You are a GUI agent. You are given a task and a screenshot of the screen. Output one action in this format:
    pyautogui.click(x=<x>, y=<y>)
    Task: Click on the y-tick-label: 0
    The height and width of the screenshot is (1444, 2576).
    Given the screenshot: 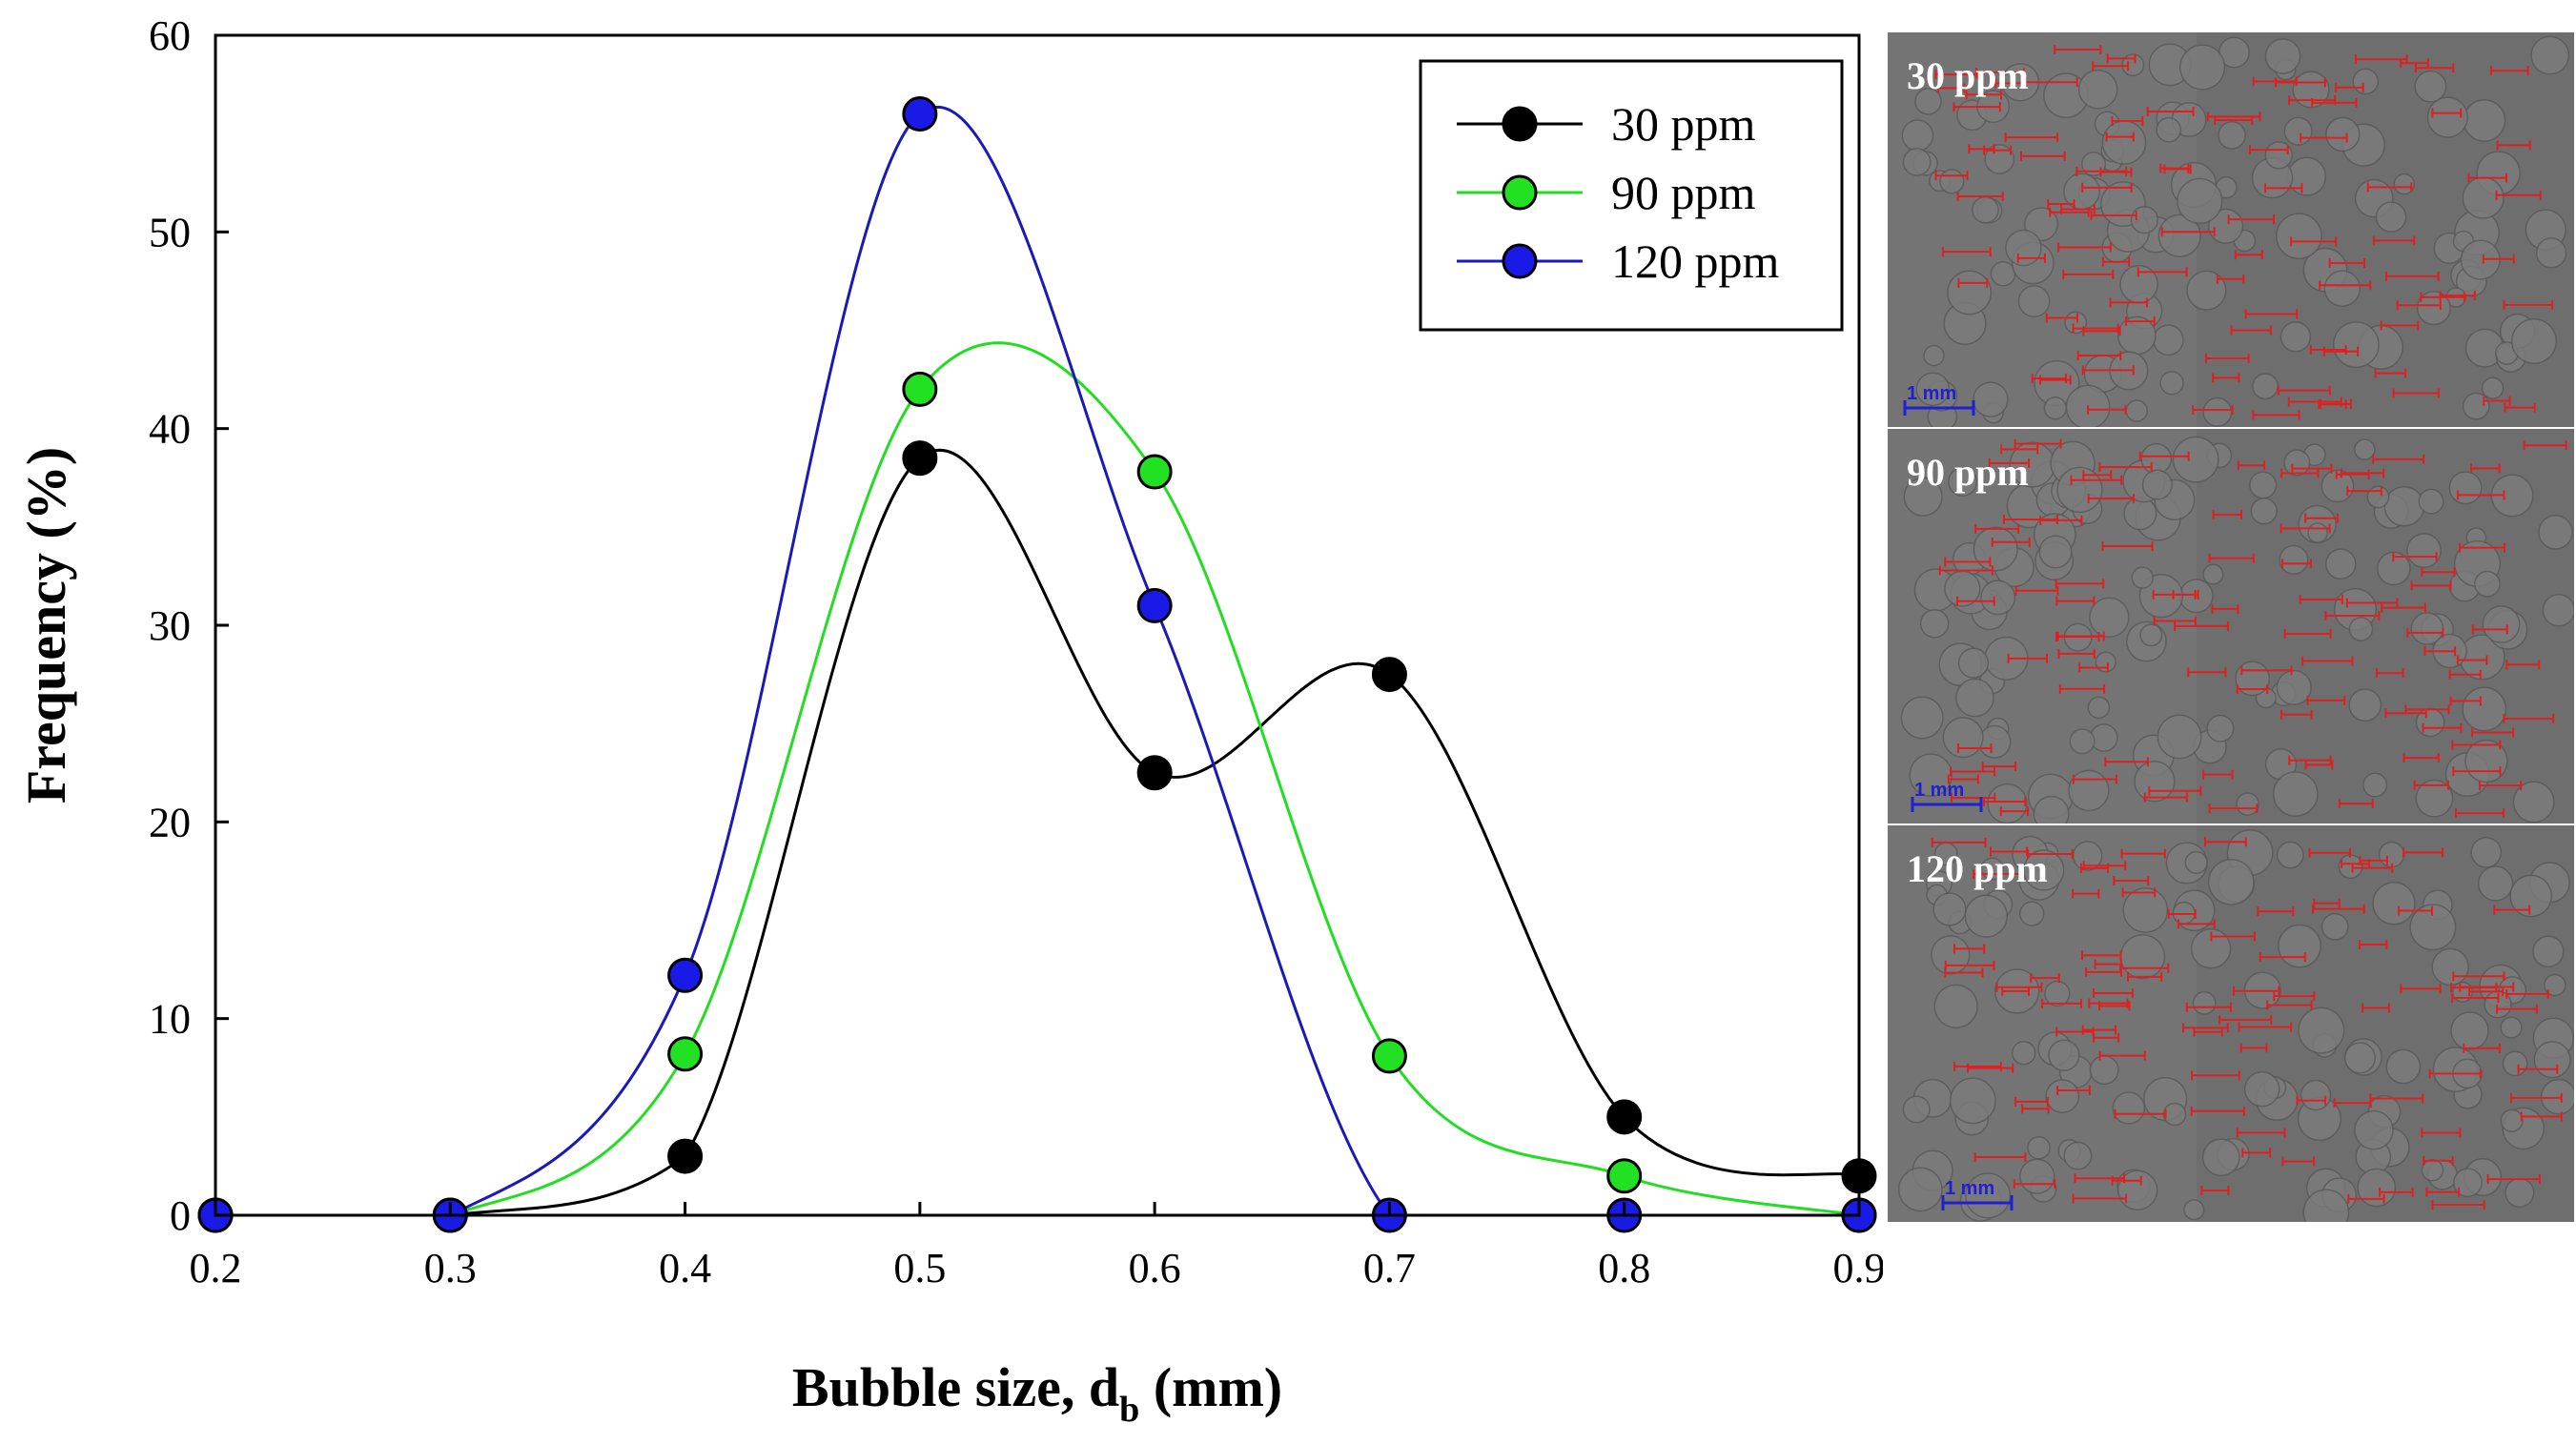 What is the action you would take?
    pyautogui.click(x=180, y=1216)
    